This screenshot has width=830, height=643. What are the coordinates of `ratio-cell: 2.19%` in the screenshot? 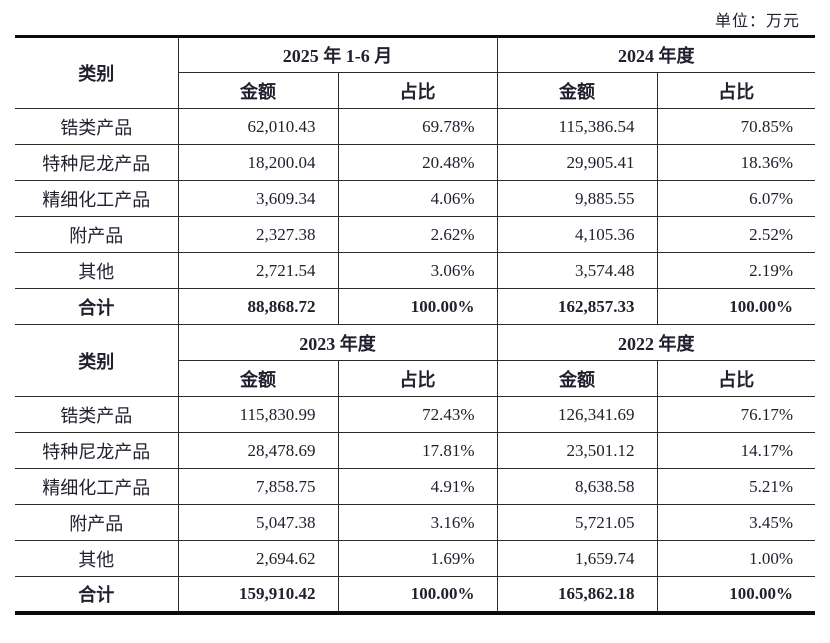 It's located at (735, 270).